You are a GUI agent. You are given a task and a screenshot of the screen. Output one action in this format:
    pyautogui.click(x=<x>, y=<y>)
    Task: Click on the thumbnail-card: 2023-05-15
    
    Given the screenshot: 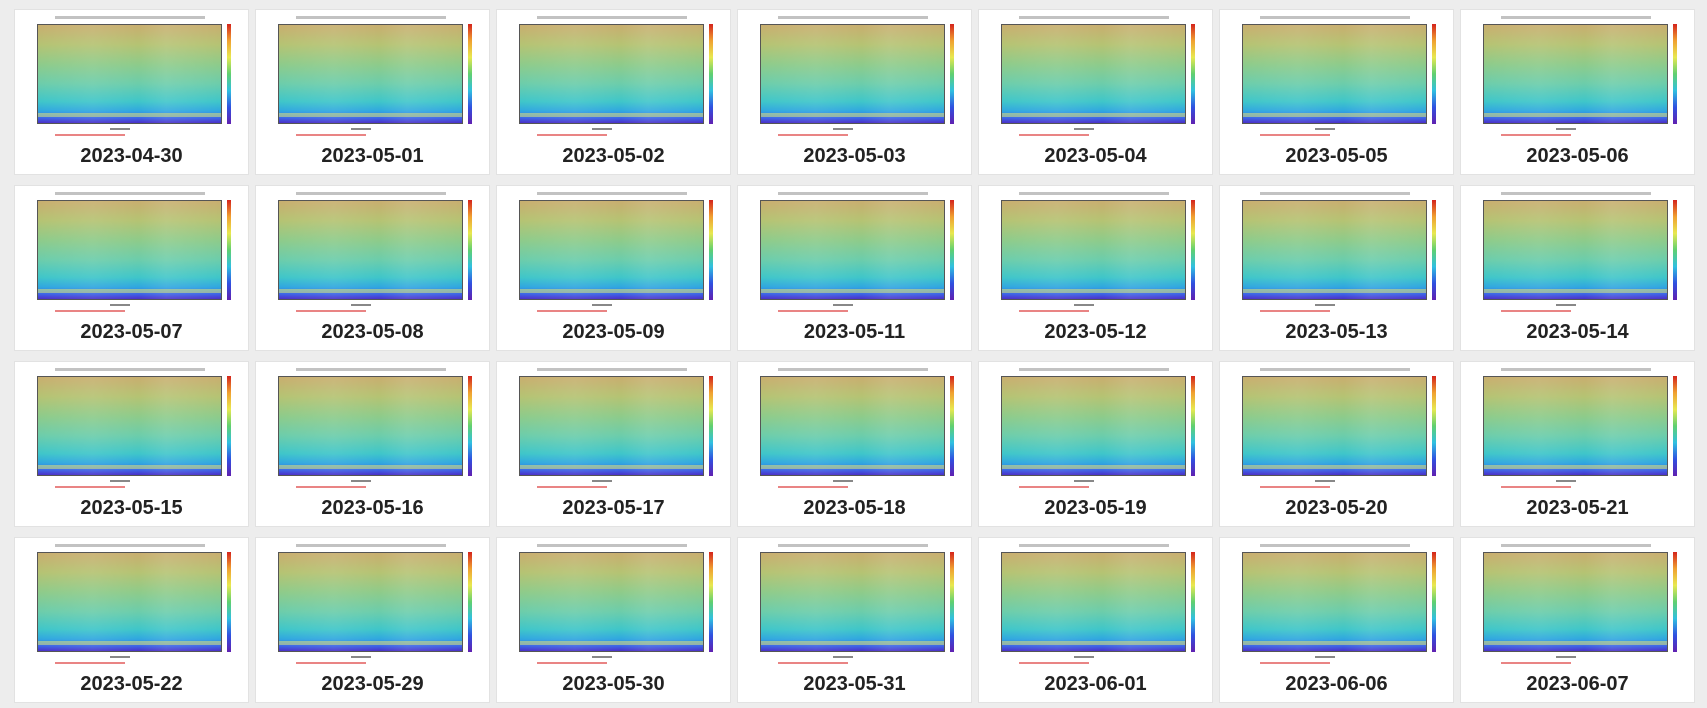 What is the action you would take?
    pyautogui.click(x=131, y=444)
    